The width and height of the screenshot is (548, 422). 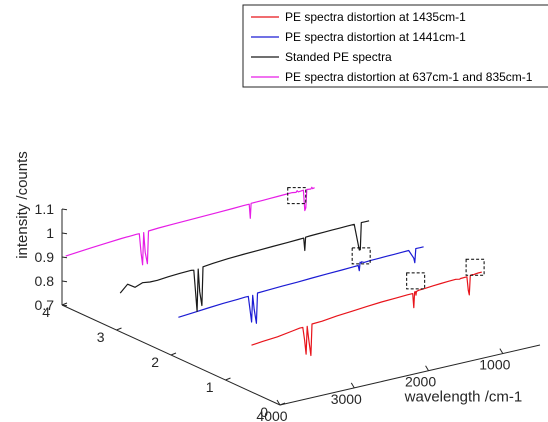 What do you see at coordinates (271, 415) in the screenshot?
I see `x-tick-label: 4000` at bounding box center [271, 415].